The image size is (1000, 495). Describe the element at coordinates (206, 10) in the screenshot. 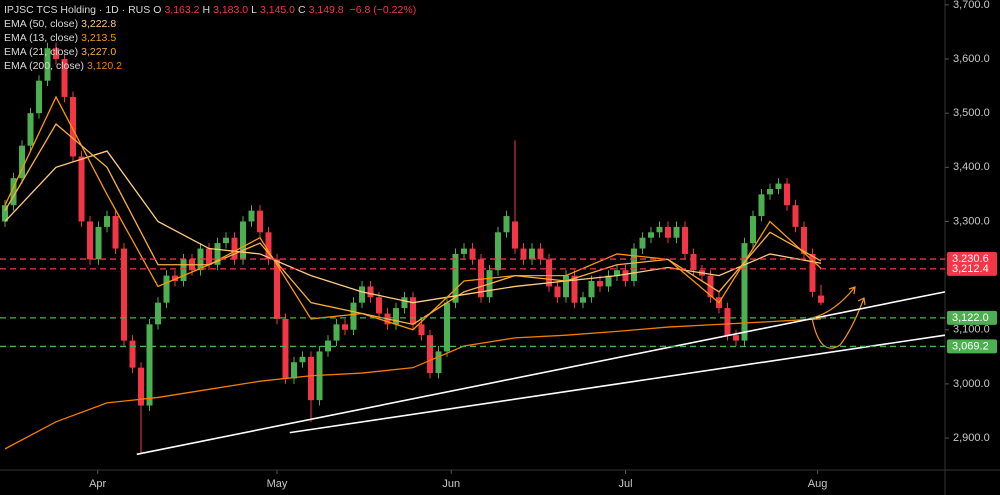

I see `ohlc-key: H` at that location.